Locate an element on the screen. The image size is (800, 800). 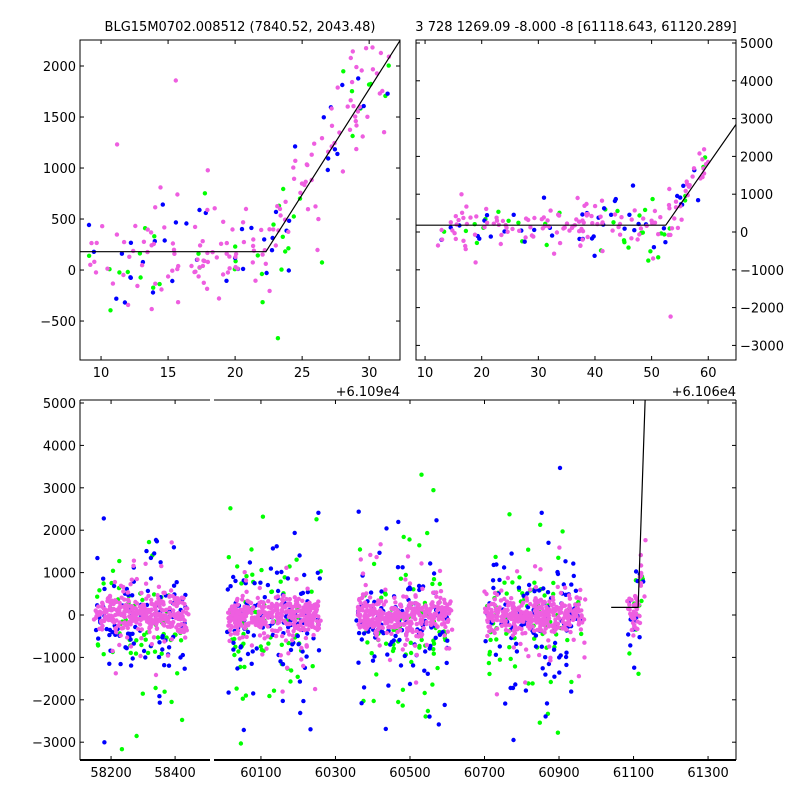
y-tick-label: 4000 is located at coordinates (756, 82).